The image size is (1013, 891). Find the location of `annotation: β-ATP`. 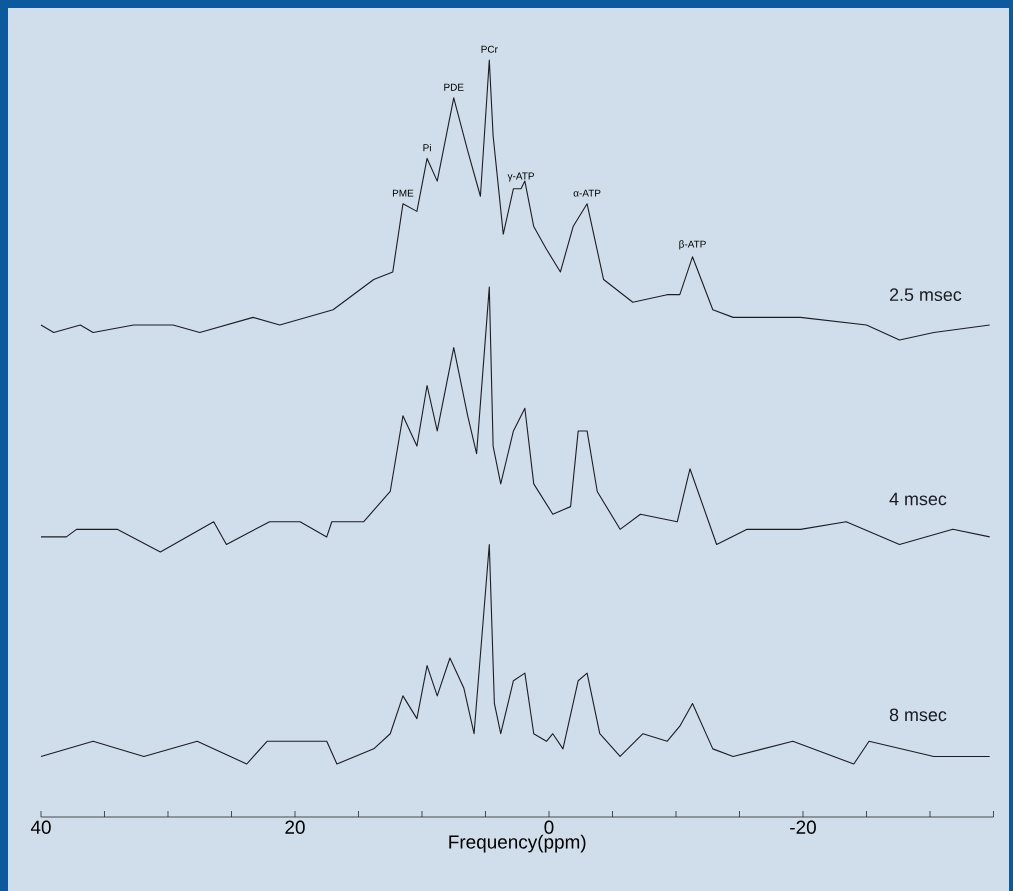

annotation: β-ATP is located at coordinates (692, 245).